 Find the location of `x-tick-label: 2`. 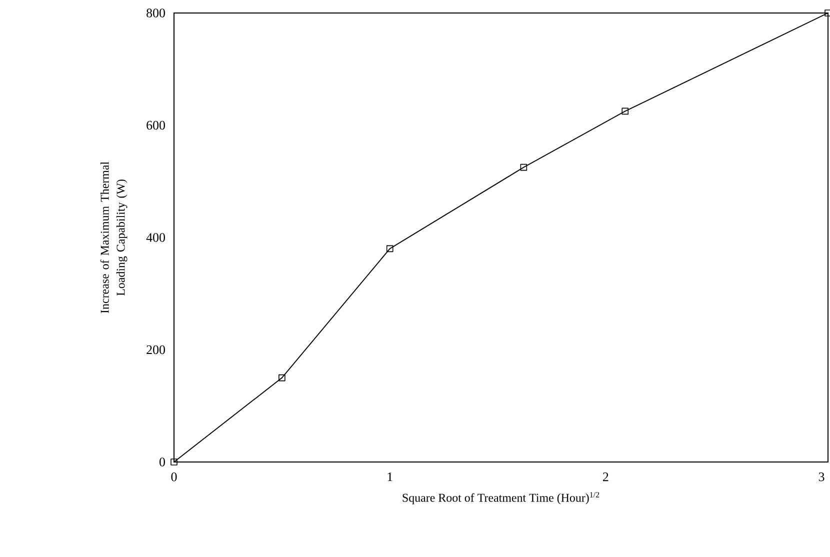

x-tick-label: 2 is located at coordinates (605, 477).